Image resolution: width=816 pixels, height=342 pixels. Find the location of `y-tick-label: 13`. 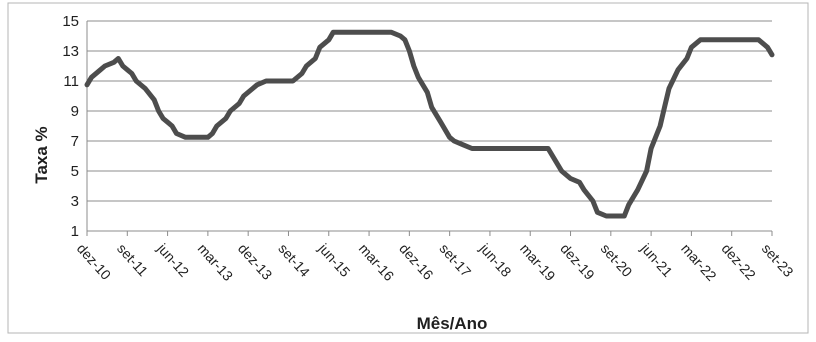

y-tick-label: 13 is located at coordinates (70, 51).